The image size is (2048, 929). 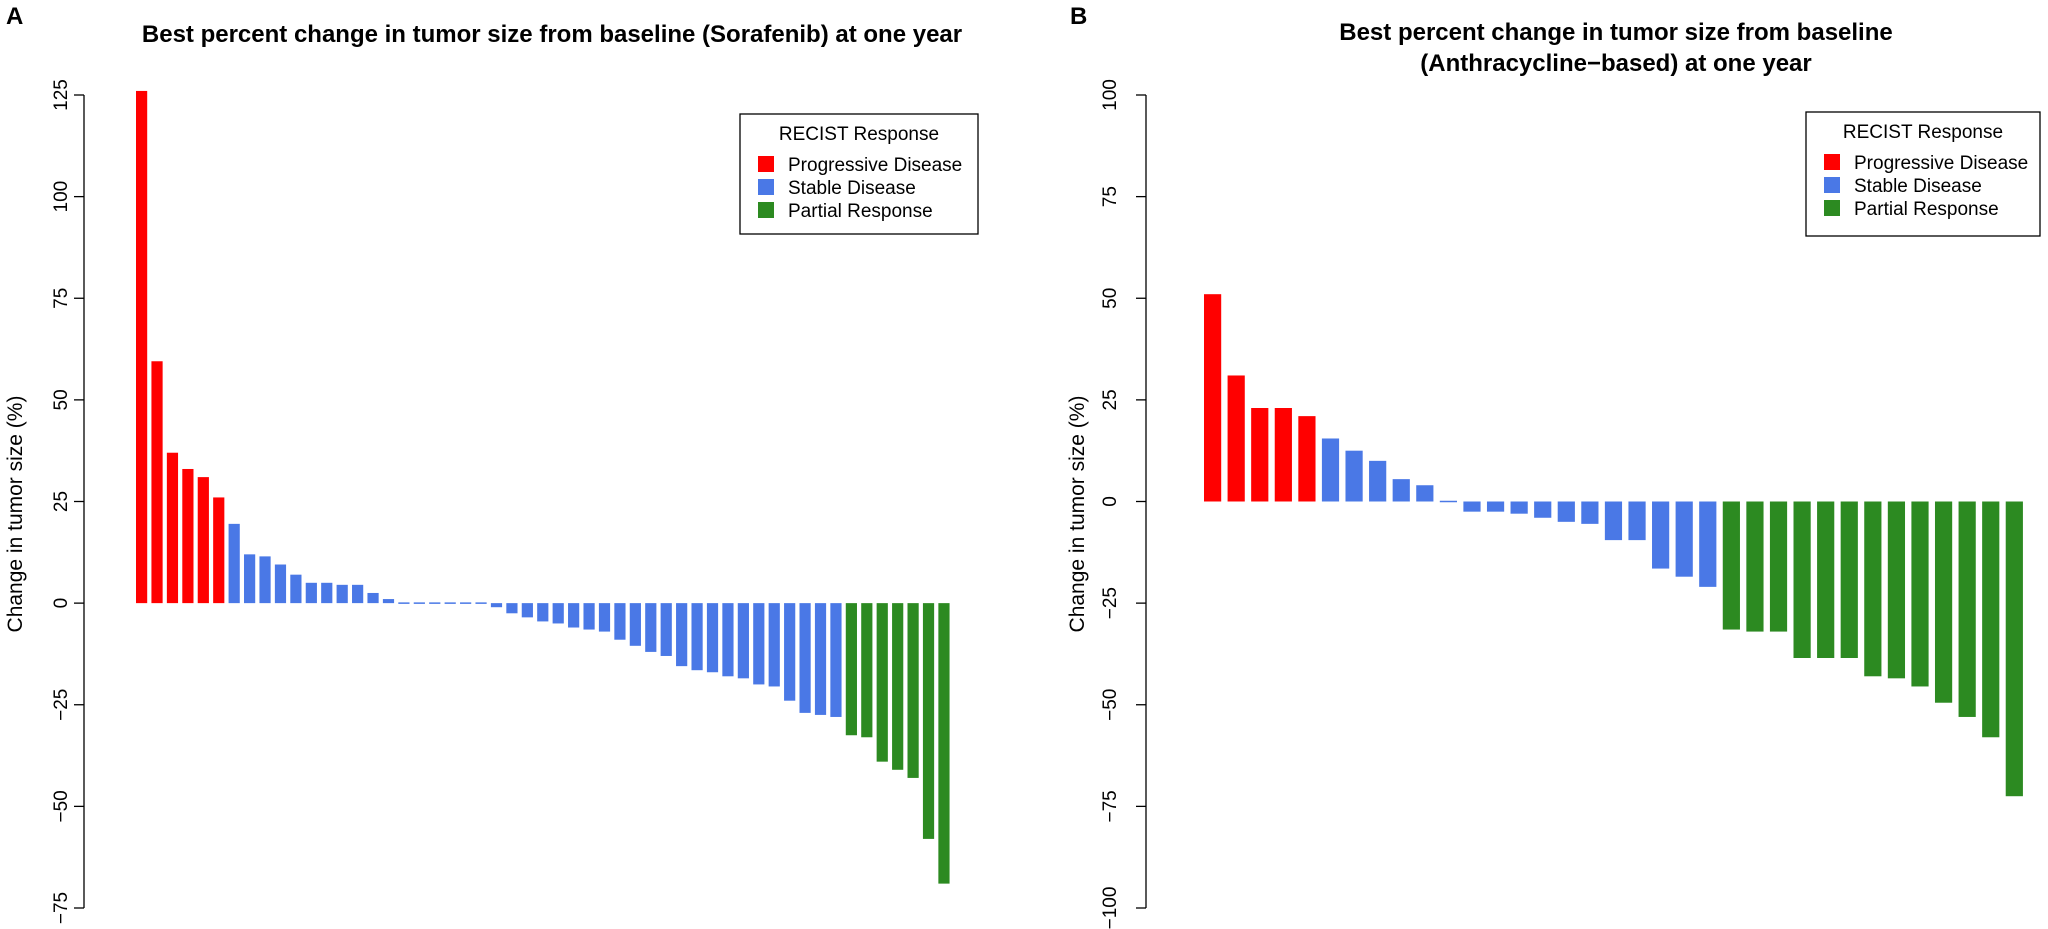 I want to click on chart-b-y-tick-label: 50, so click(x=1110, y=298).